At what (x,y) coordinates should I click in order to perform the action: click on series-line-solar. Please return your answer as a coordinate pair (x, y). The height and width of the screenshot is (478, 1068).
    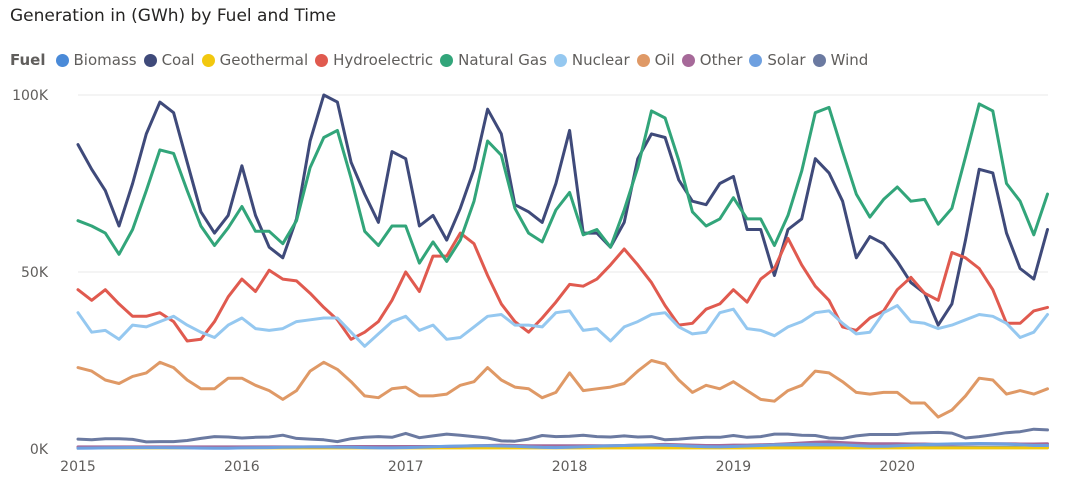
    Looking at the image, I should click on (562, 446).